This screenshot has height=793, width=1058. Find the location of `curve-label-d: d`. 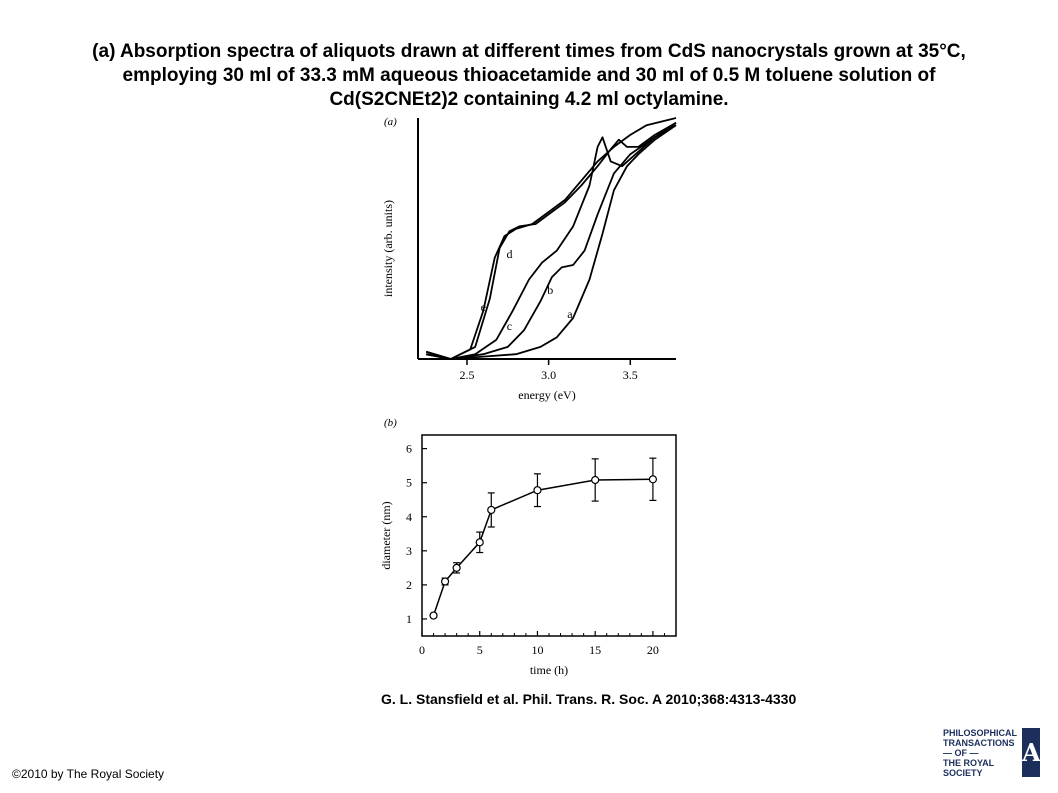

curve-label-d: d is located at coordinates (509, 254).